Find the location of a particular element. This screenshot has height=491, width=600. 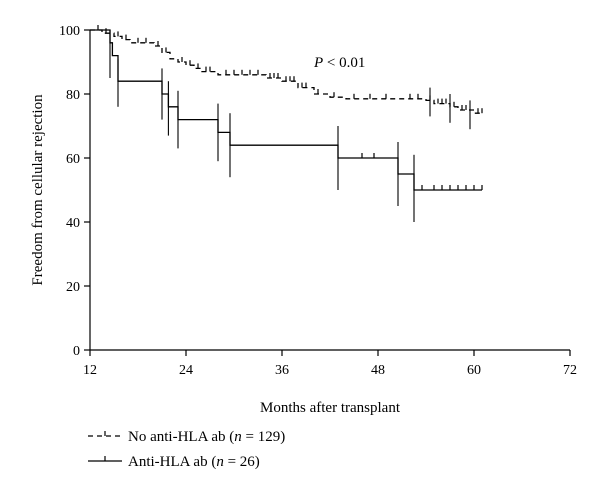

legend-label-prefix: No anti-HLA ab ( is located at coordinates (181, 437).